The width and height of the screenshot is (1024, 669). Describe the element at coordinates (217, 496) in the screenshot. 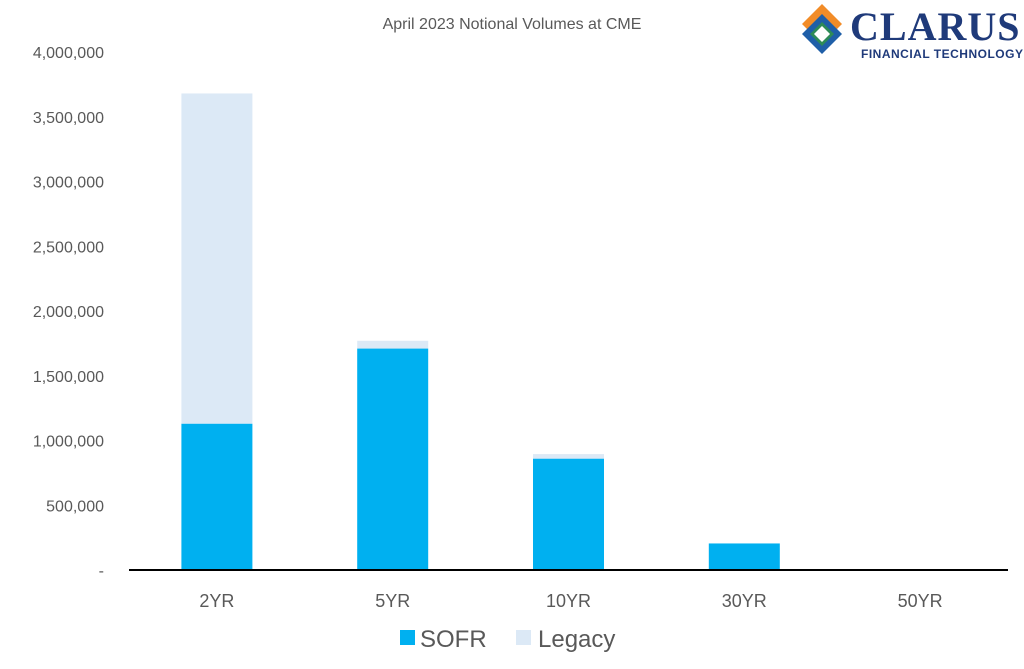

I see `bar-sofr-2yr` at that location.